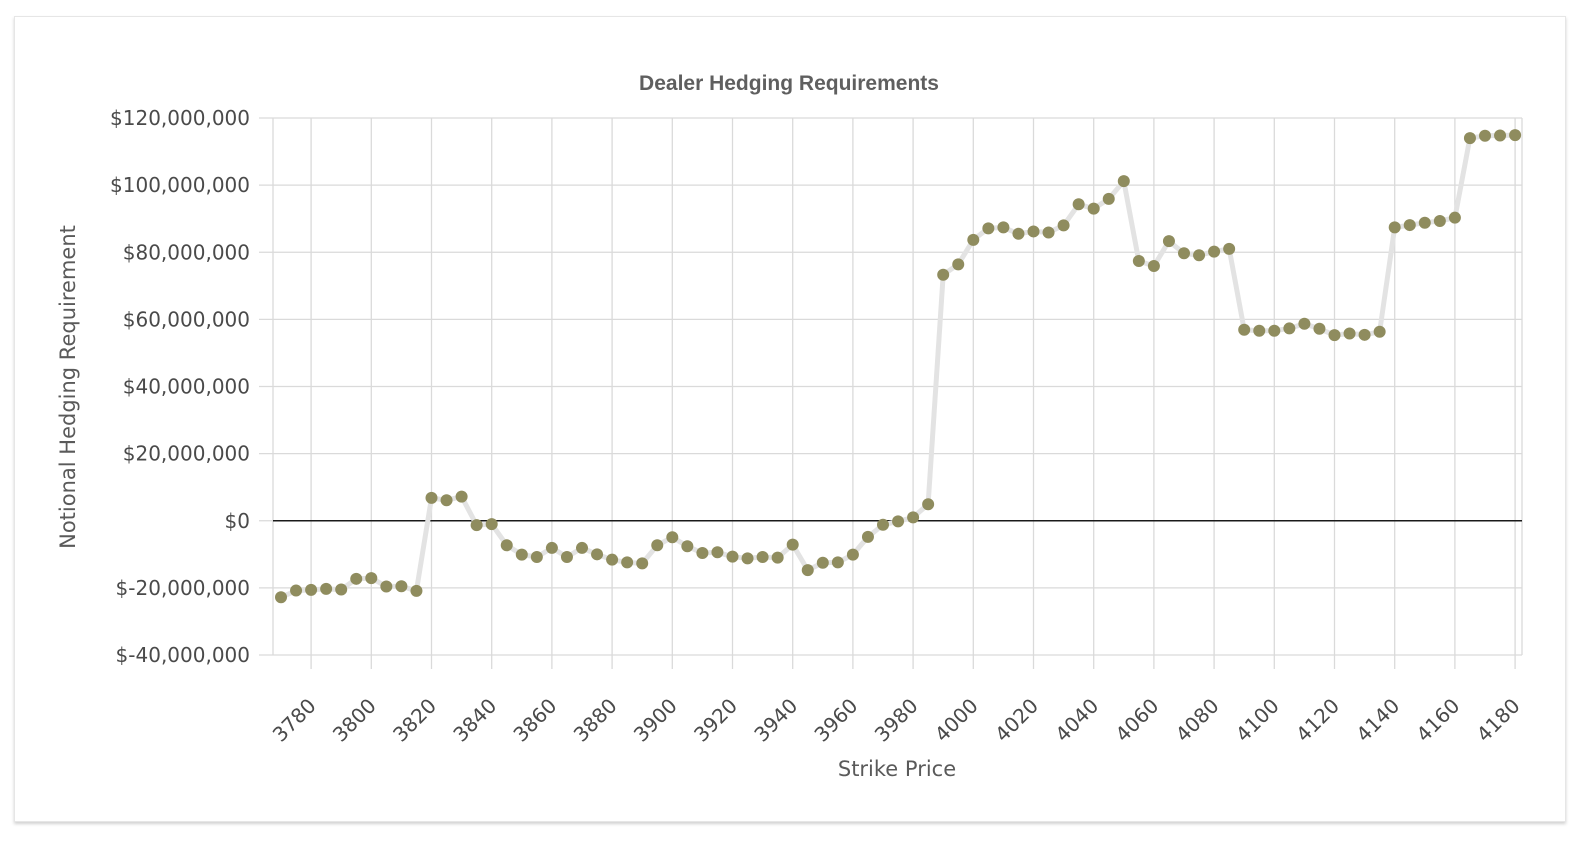 This screenshot has height=842, width=1586. I want to click on x-tick-label: 4100, so click(1257, 720).